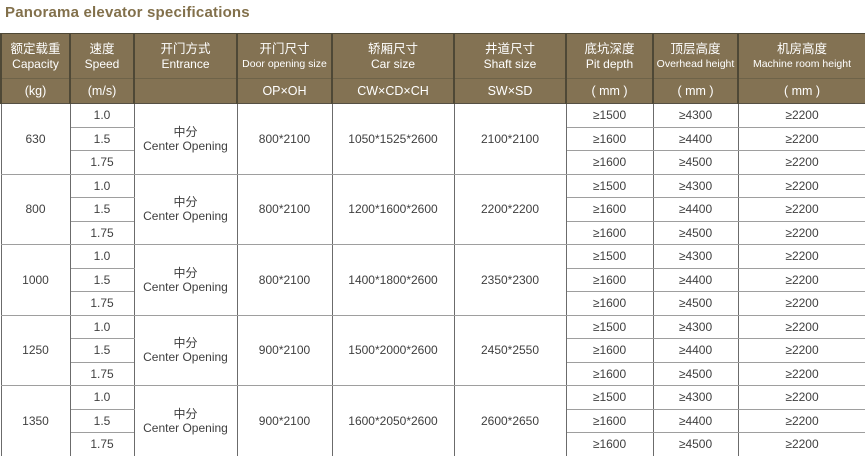  What do you see at coordinates (102, 56) in the screenshot?
I see `header-speed: 速度 Speed` at bounding box center [102, 56].